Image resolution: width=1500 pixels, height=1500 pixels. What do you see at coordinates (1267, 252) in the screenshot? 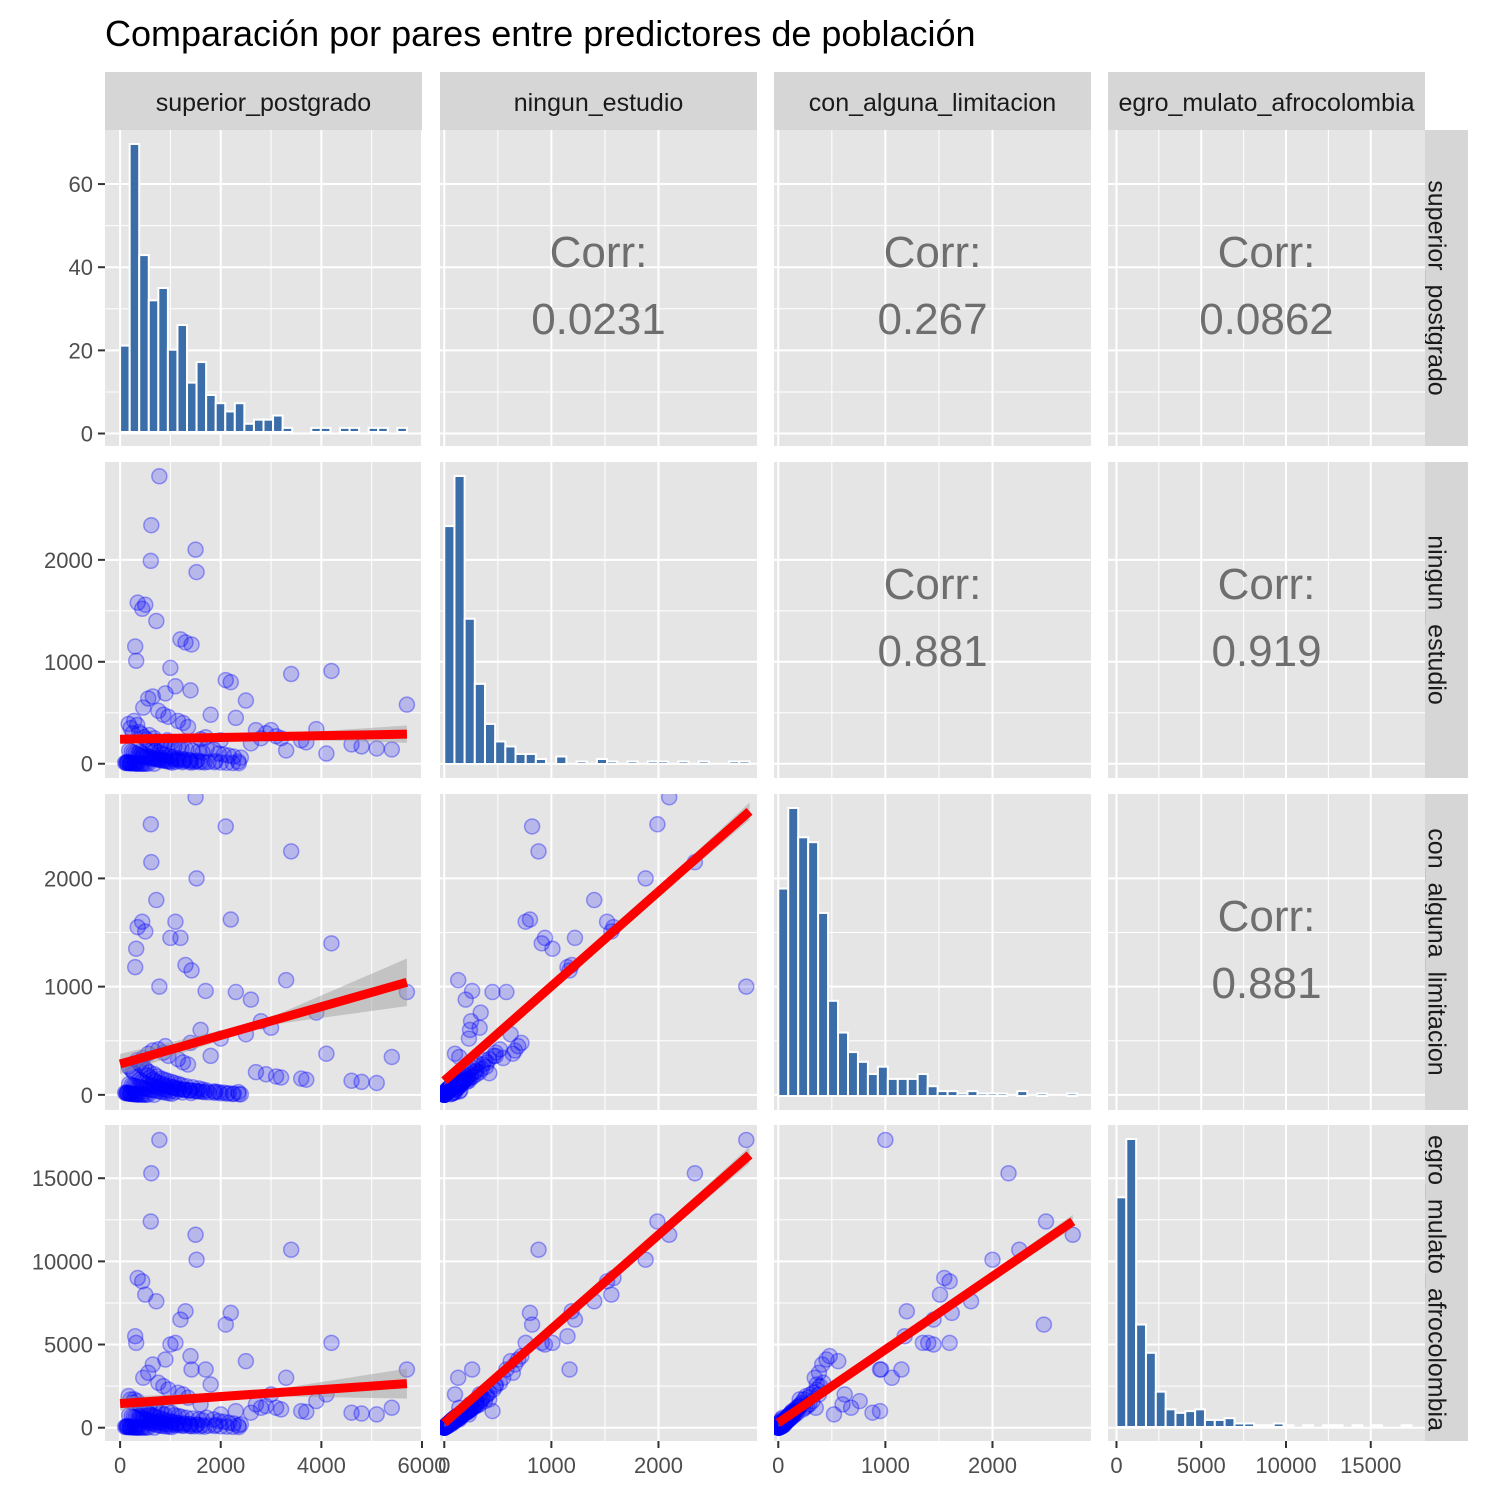
I see `correlation-label: Corr:` at bounding box center [1267, 252].